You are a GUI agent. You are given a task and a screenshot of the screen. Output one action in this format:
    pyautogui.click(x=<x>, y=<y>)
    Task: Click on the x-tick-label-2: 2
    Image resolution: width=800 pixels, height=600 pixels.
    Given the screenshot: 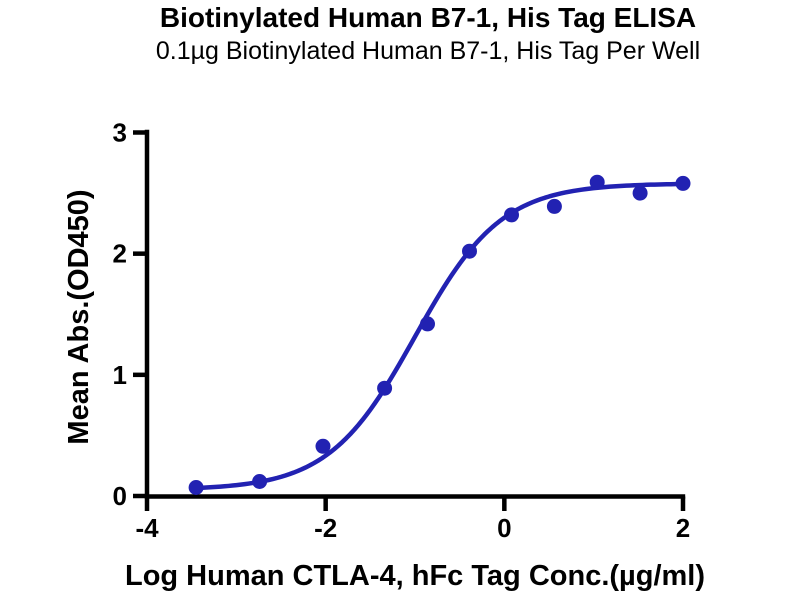 What is the action you would take?
    pyautogui.click(x=683, y=528)
    